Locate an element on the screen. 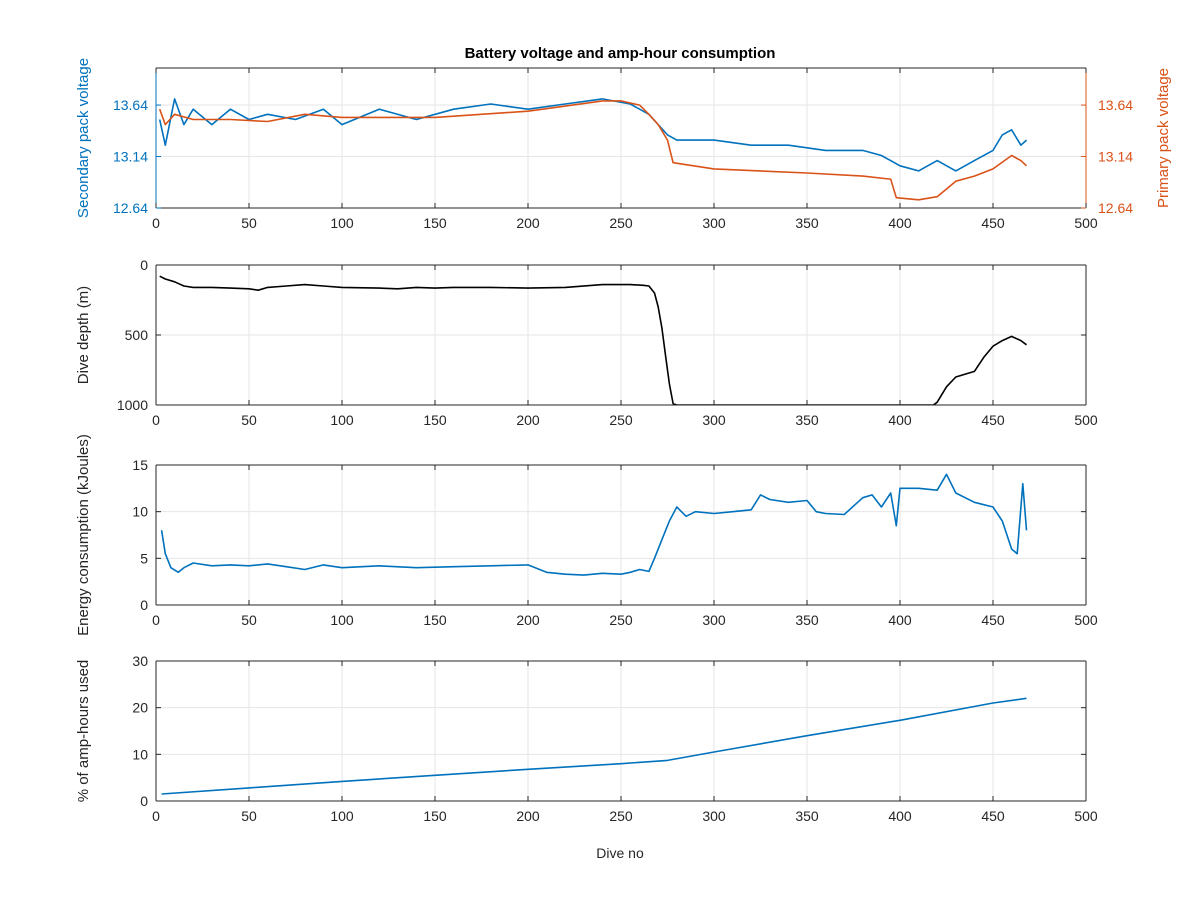 The height and width of the screenshot is (900, 1200). y-tick-label: 500 is located at coordinates (137, 335).